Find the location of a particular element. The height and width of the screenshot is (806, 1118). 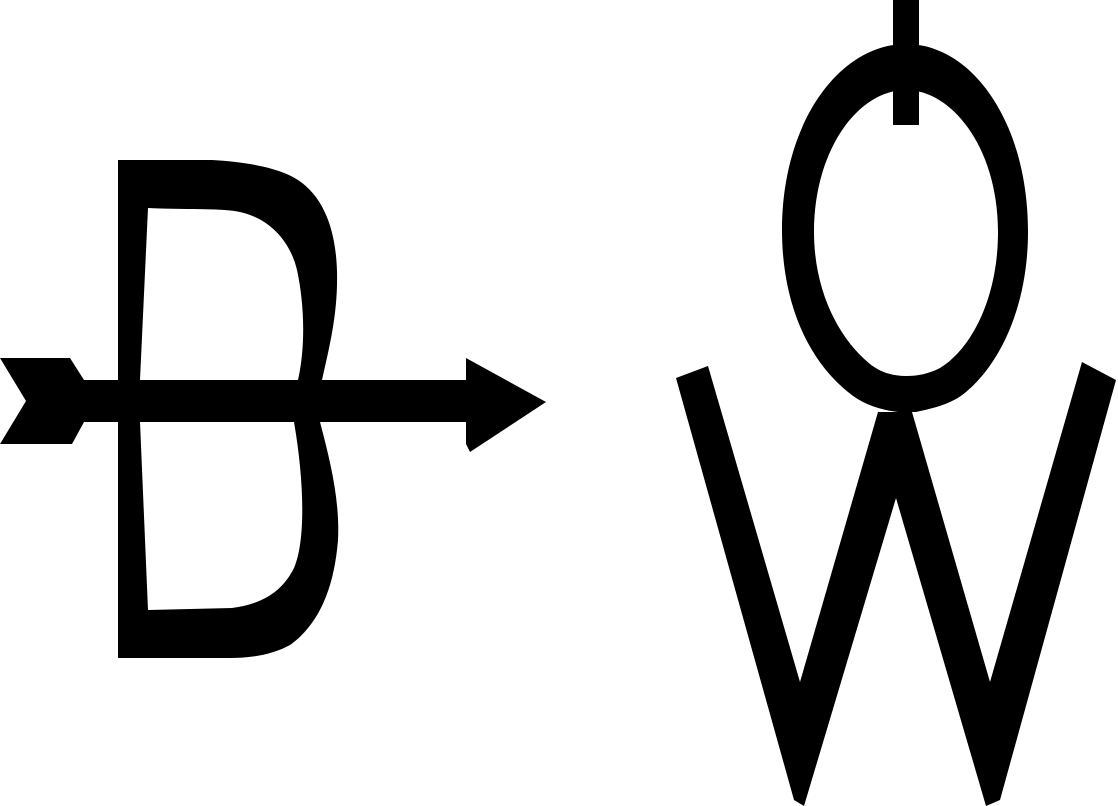

arrow-shaft-icon is located at coordinates (274, 401).